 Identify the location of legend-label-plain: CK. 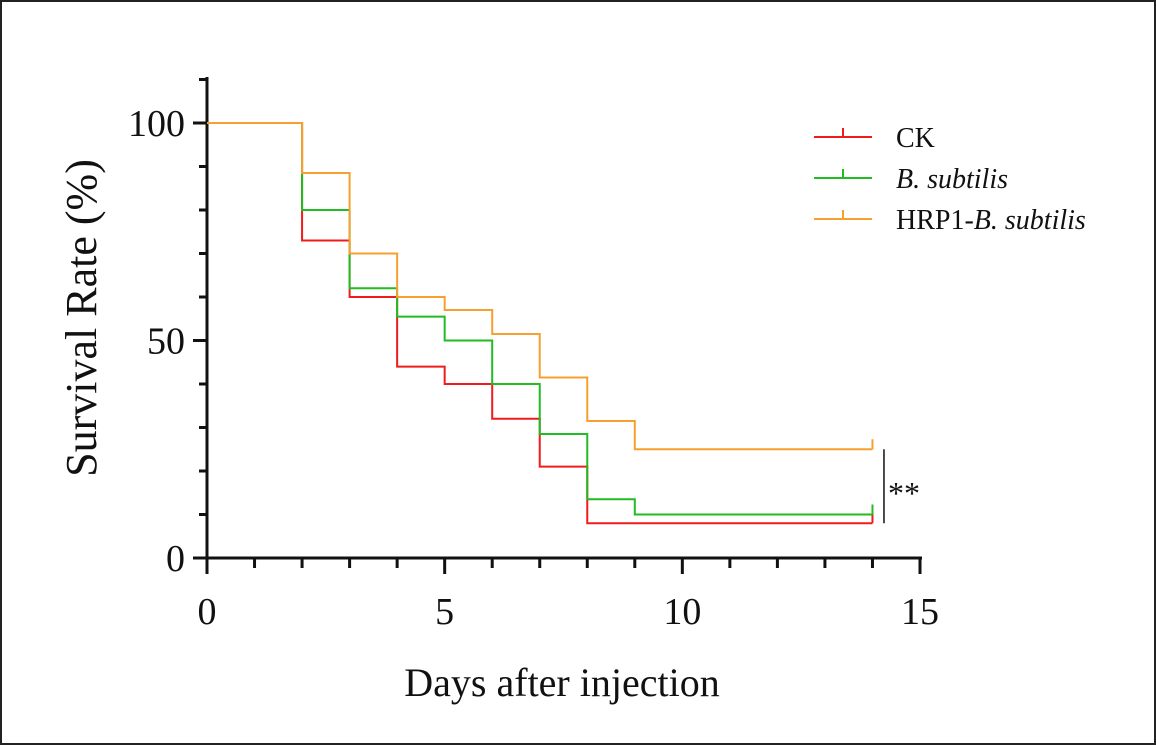
(915, 138).